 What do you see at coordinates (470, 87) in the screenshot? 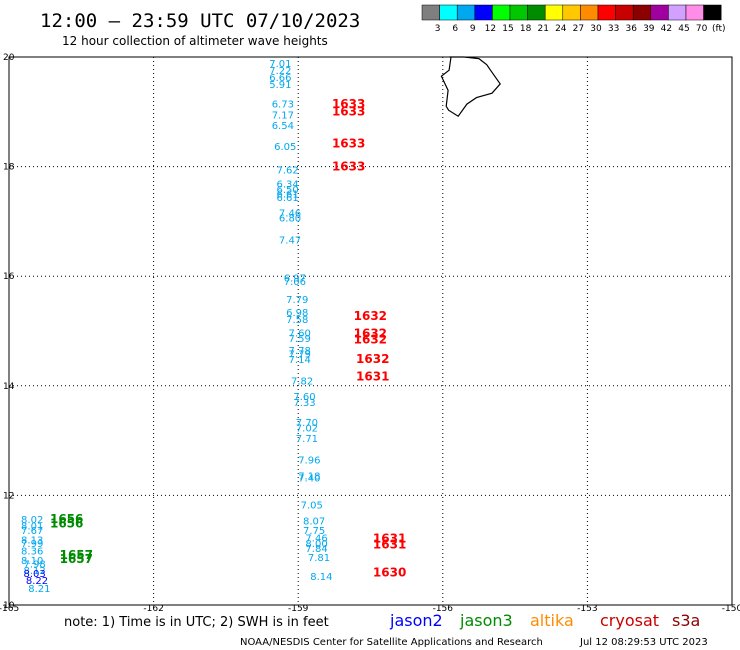
I see `coastline` at bounding box center [470, 87].